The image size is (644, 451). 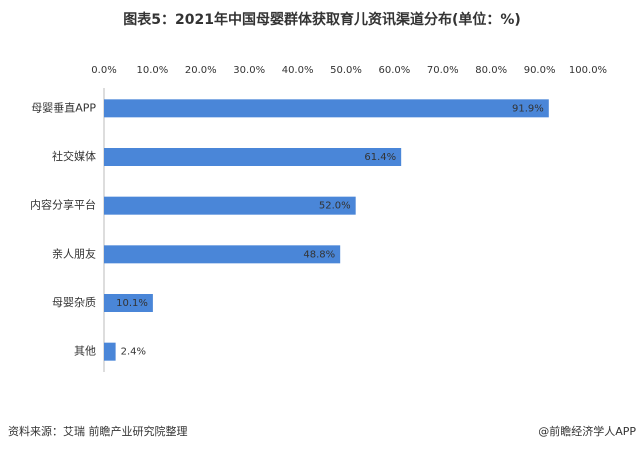 What do you see at coordinates (491, 70) in the screenshot?
I see `x-tick-label: 80.0%` at bounding box center [491, 70].